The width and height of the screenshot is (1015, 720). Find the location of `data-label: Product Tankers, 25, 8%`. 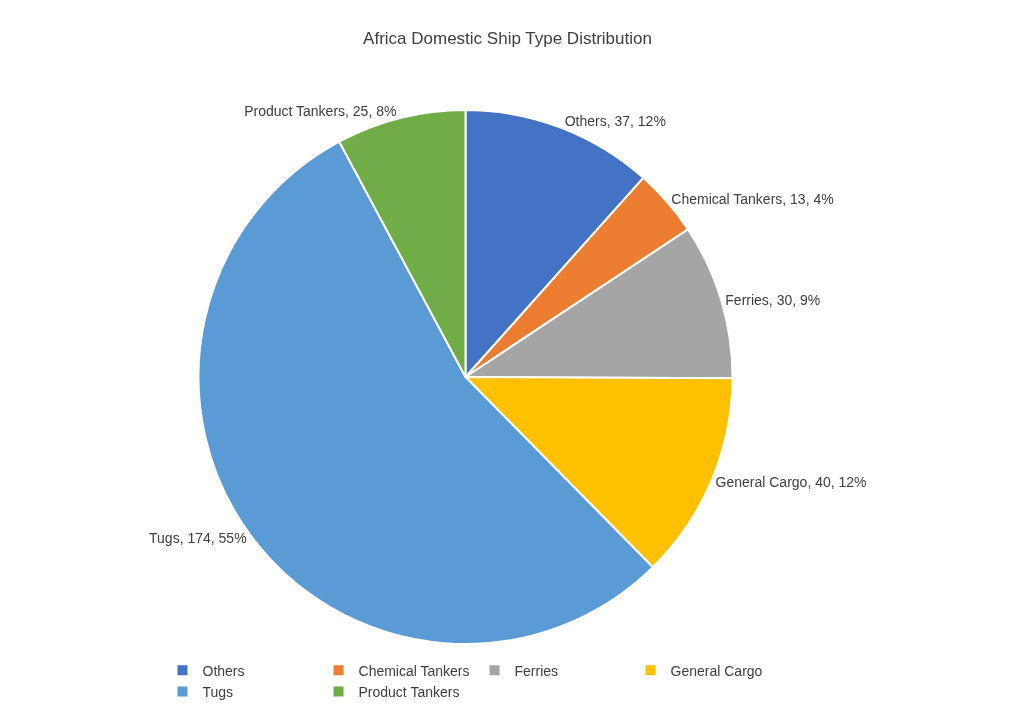

data-label: Product Tankers, 25, 8% is located at coordinates (320, 110).